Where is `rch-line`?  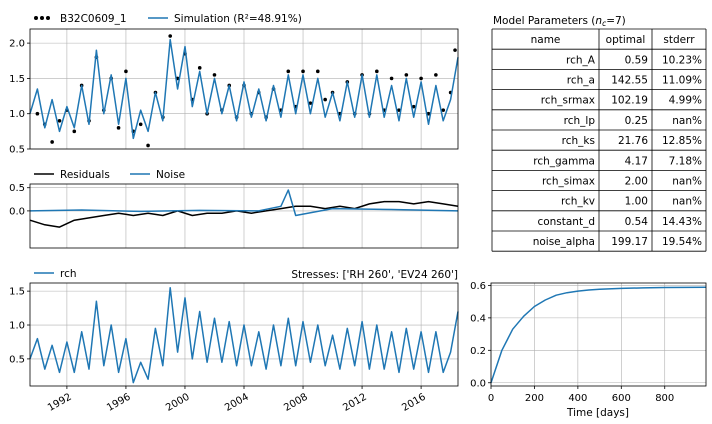 rch-line is located at coordinates (244, 335).